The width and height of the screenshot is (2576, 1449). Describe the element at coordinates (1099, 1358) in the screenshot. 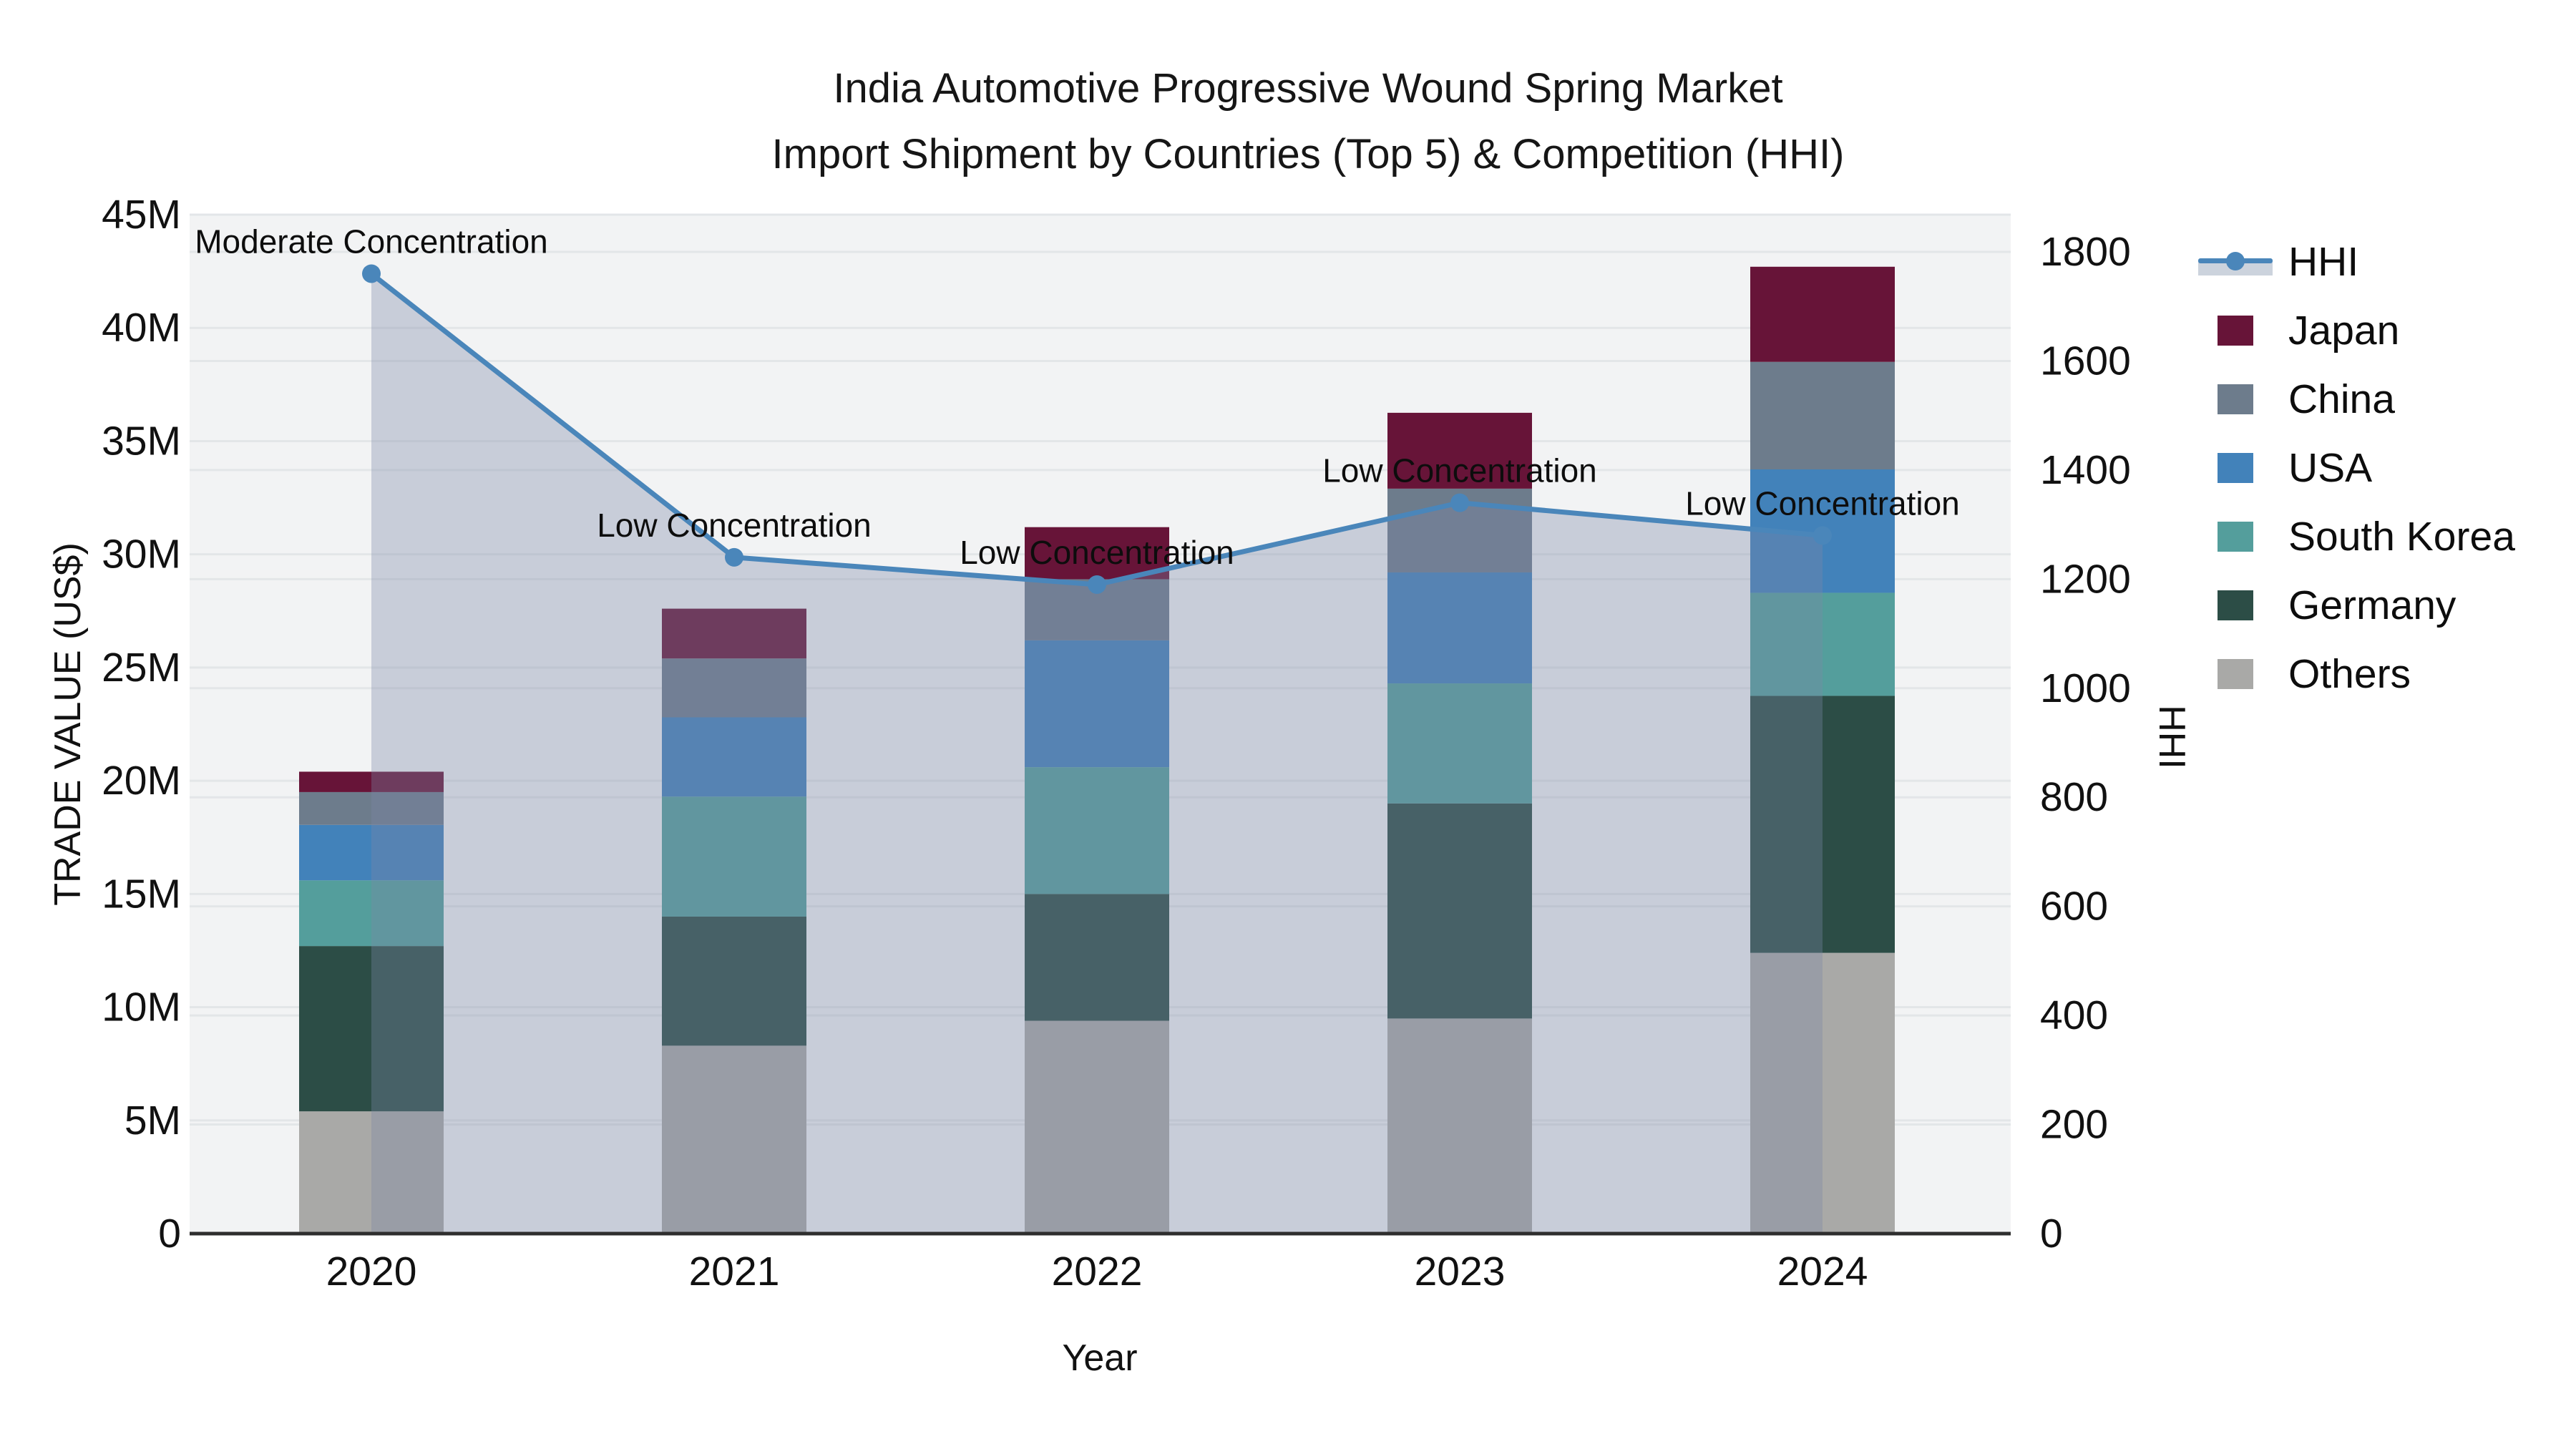

I see `x-axis-title: Year` at that location.